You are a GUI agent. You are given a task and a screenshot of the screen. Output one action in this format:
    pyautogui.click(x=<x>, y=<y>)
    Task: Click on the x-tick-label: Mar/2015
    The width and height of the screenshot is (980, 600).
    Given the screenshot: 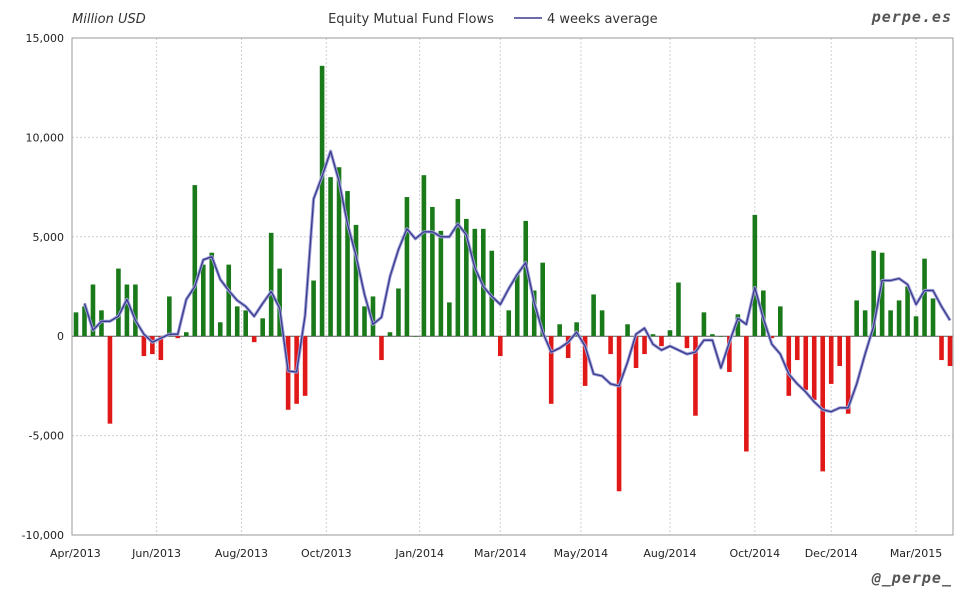 What is the action you would take?
    pyautogui.click(x=916, y=553)
    